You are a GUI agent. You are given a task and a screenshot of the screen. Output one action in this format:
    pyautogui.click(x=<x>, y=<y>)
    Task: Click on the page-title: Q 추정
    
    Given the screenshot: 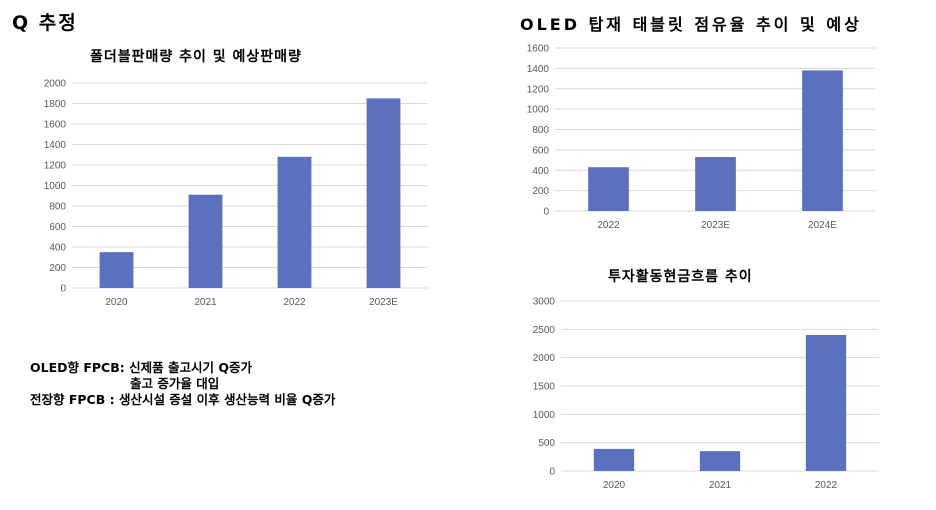 What is the action you would take?
    pyautogui.click(x=45, y=23)
    